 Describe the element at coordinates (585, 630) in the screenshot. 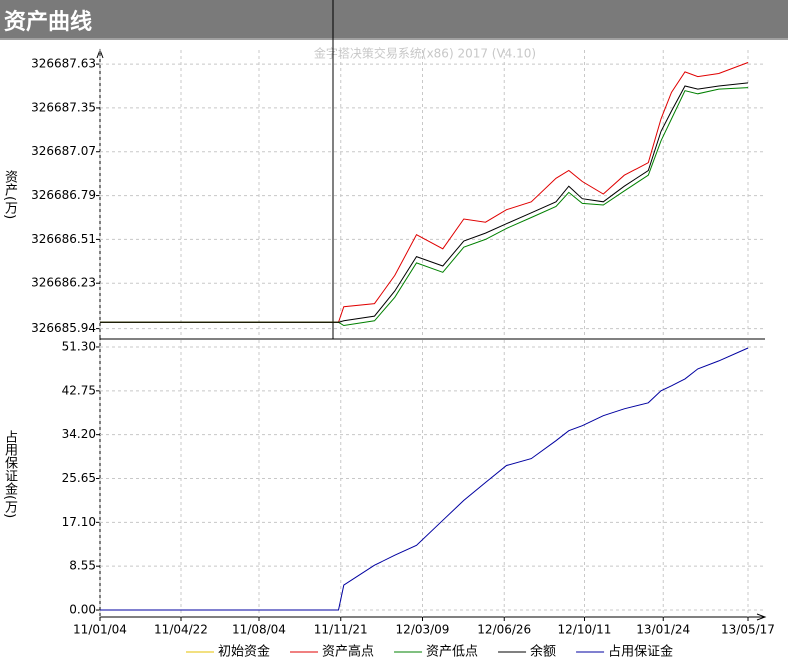

I see `x-tick-label: 12/10/11` at that location.